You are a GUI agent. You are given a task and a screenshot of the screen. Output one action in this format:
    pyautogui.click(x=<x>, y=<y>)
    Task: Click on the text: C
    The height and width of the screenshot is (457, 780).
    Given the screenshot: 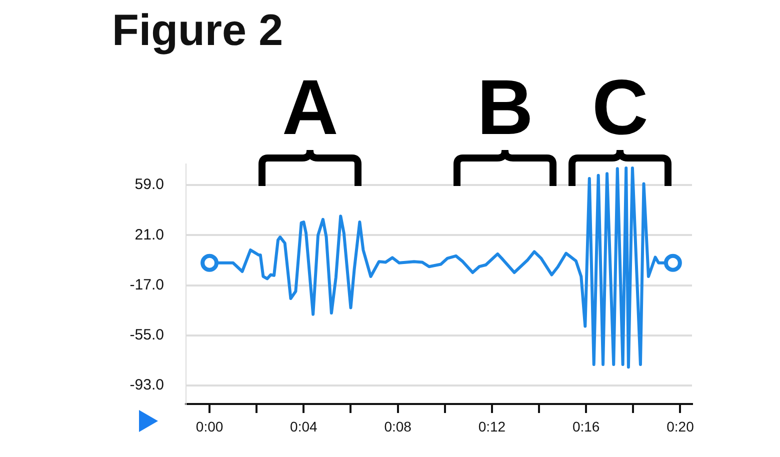 What is the action you would take?
    pyautogui.click(x=620, y=107)
    